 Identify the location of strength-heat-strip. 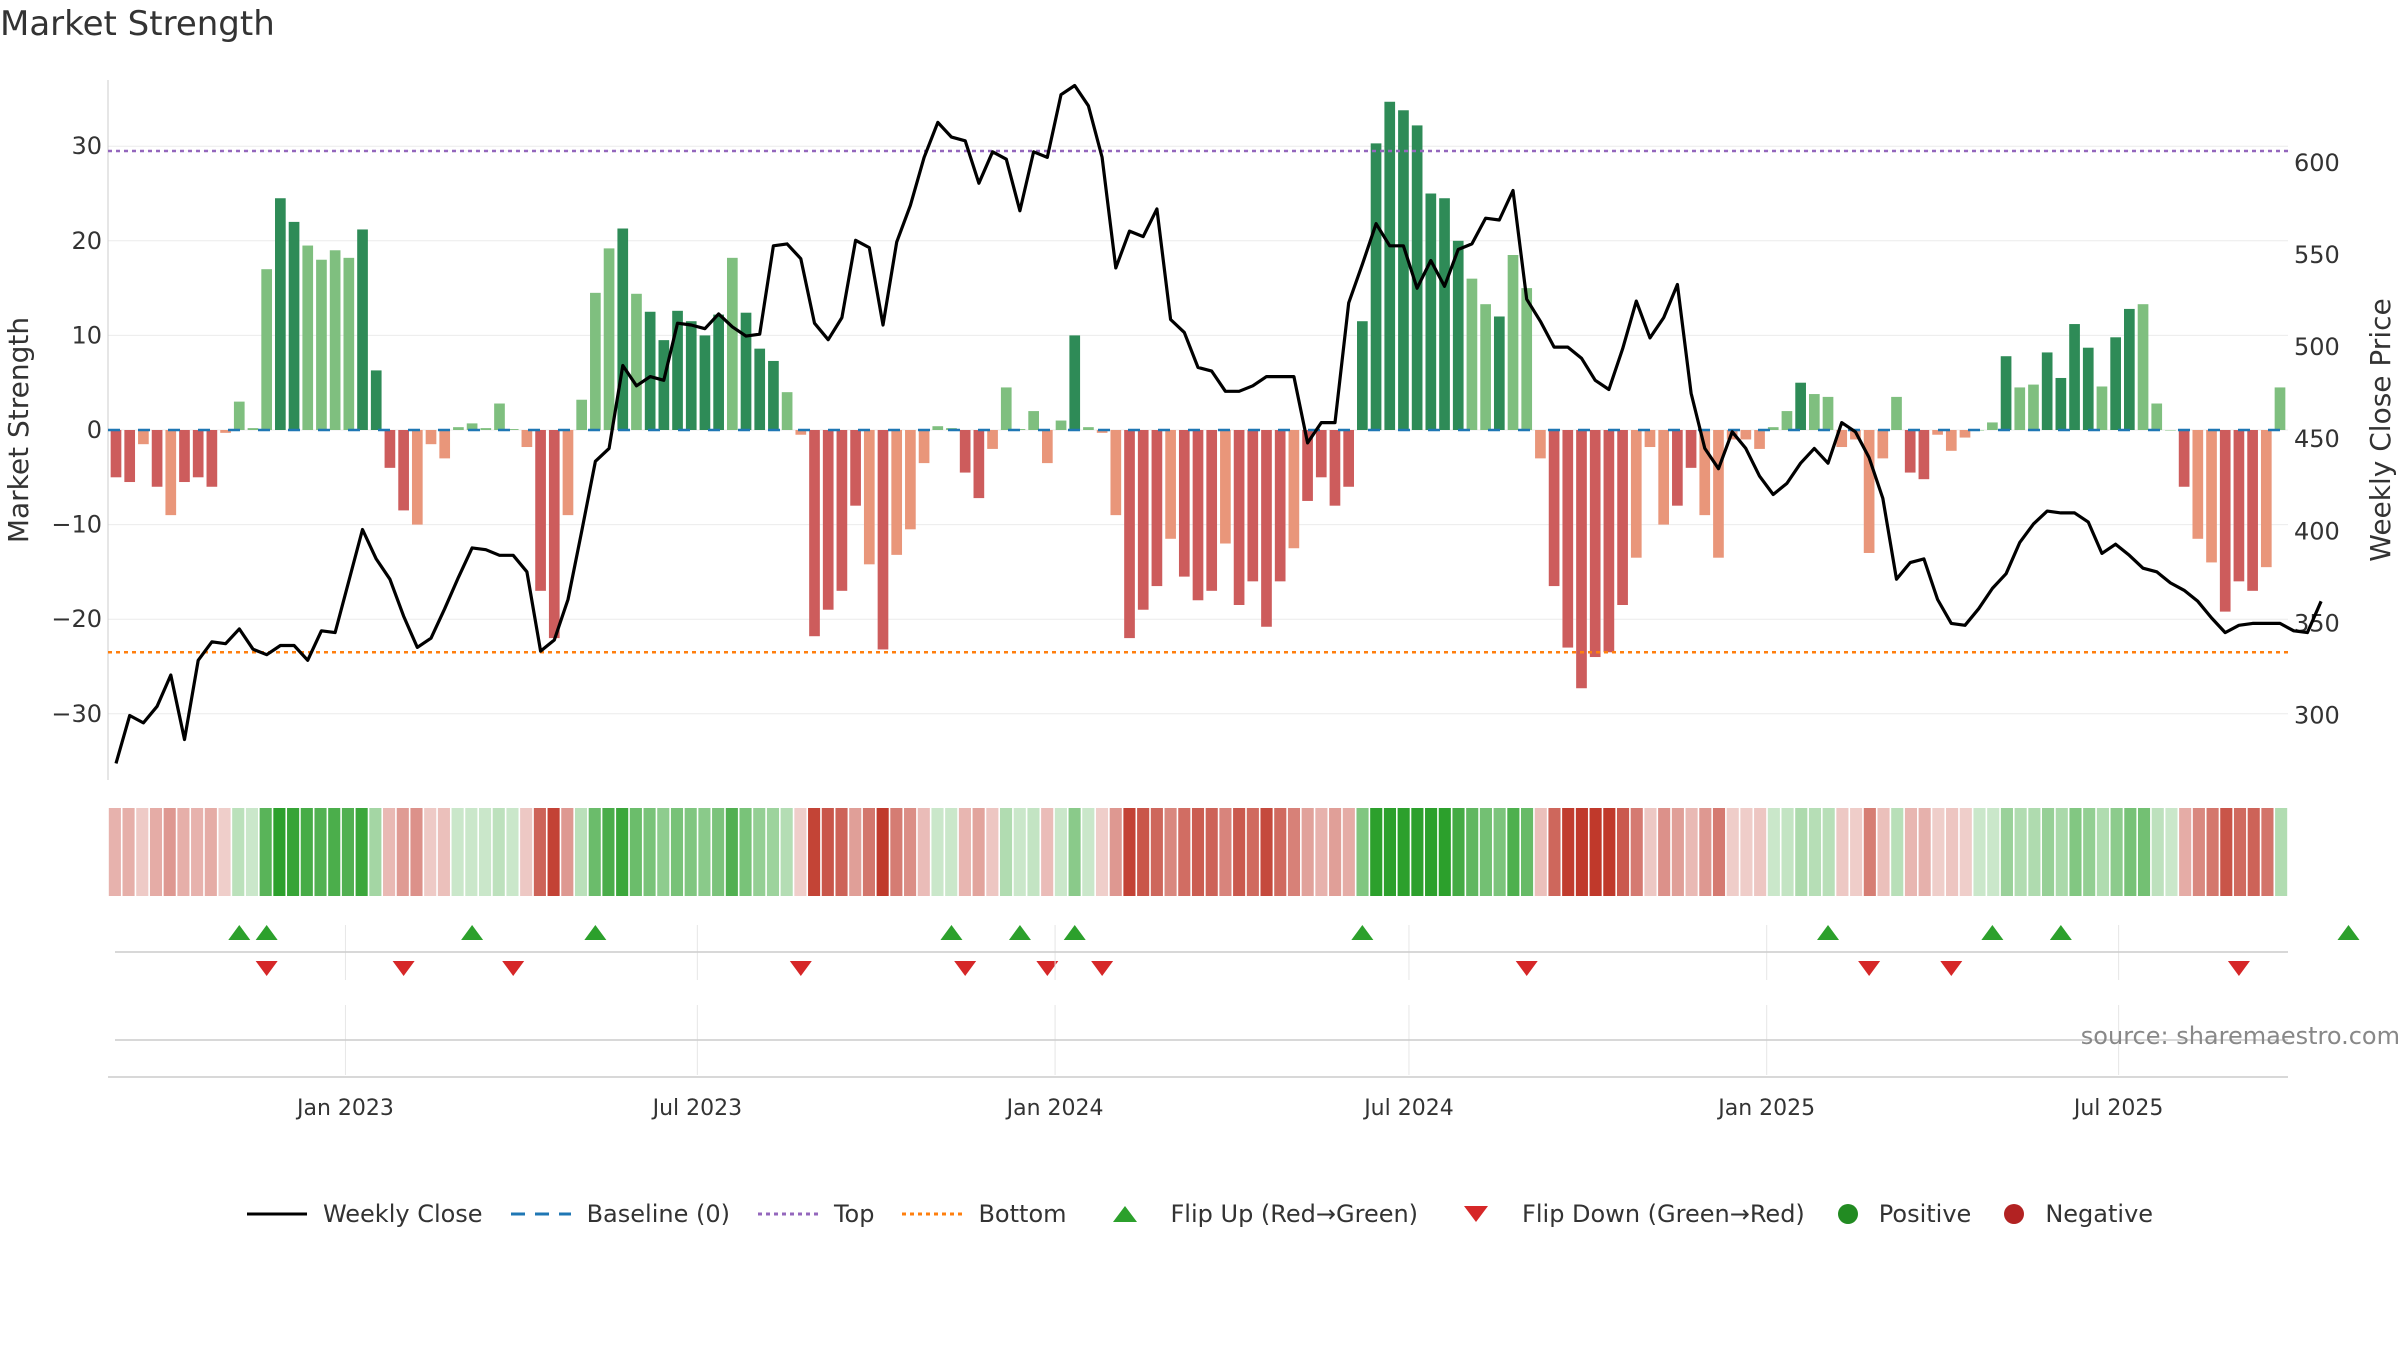
(1198, 852).